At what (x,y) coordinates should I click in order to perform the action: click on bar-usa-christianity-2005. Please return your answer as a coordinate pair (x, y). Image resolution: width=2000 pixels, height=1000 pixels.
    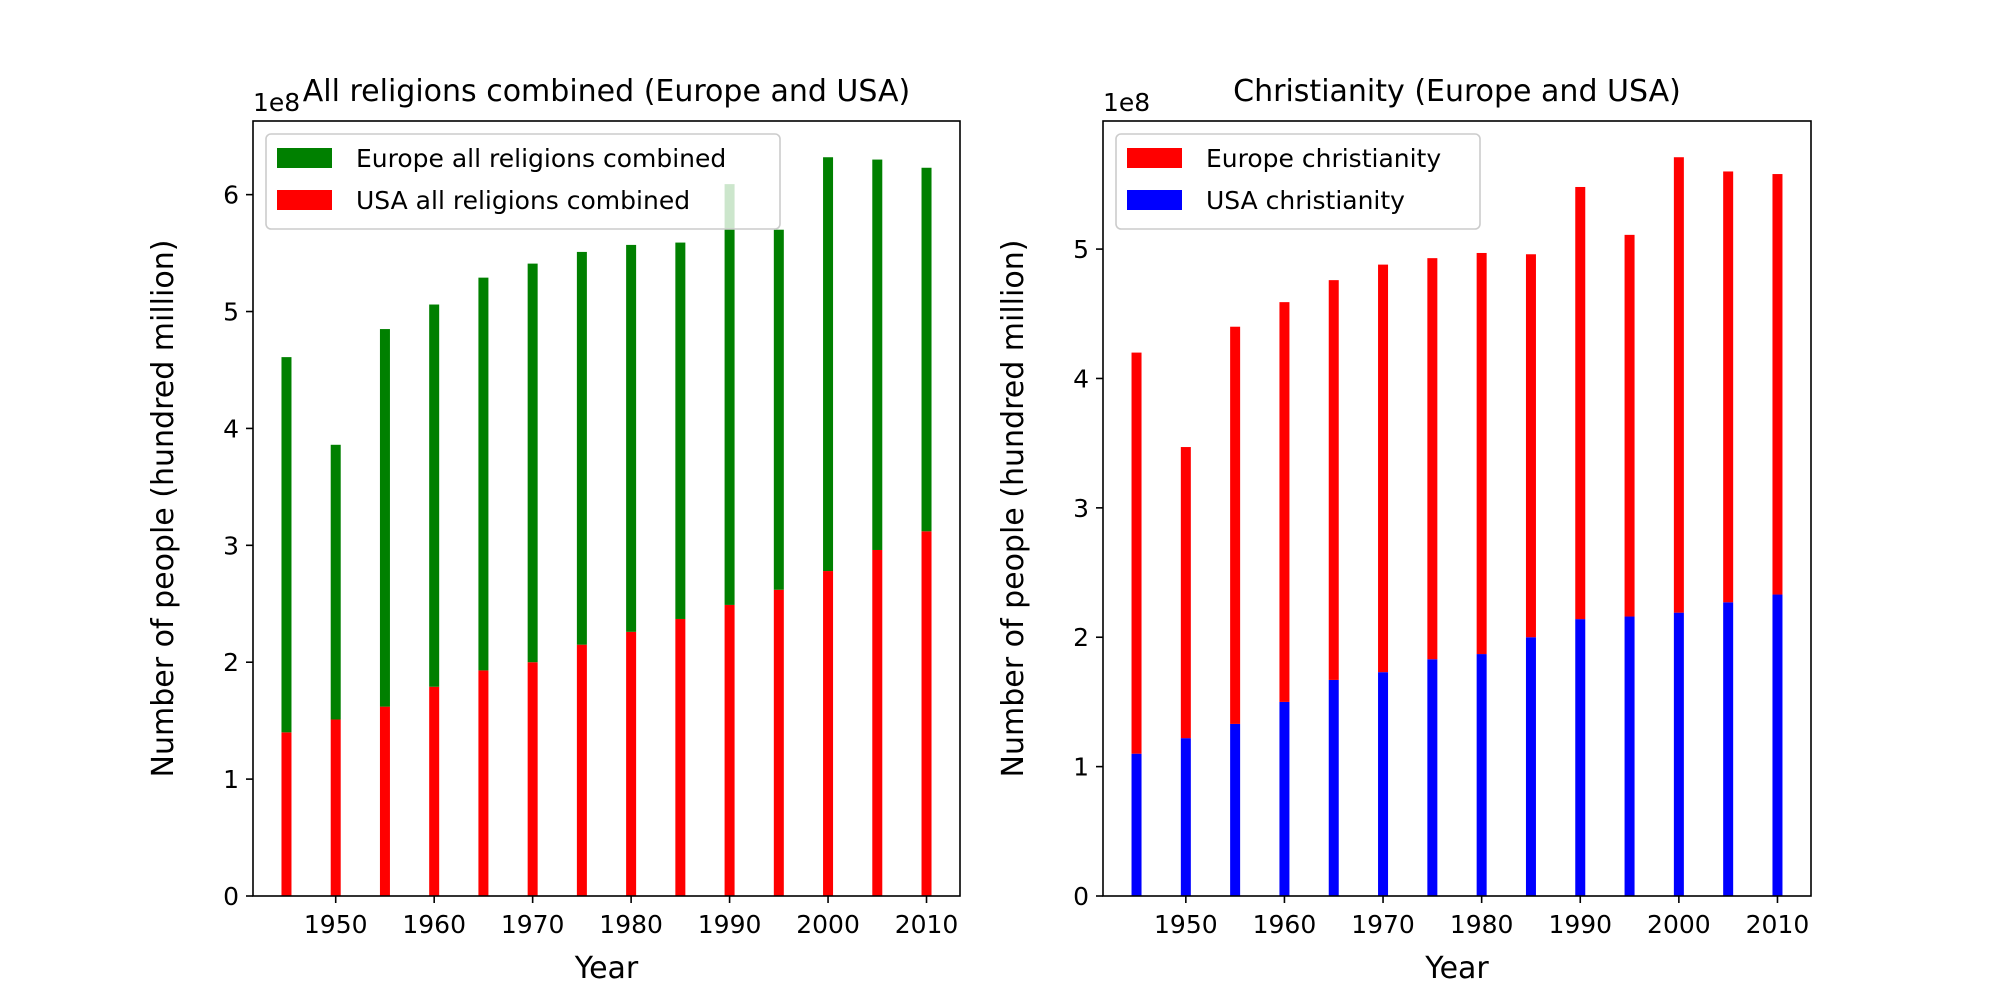
    Looking at the image, I should click on (1728, 749).